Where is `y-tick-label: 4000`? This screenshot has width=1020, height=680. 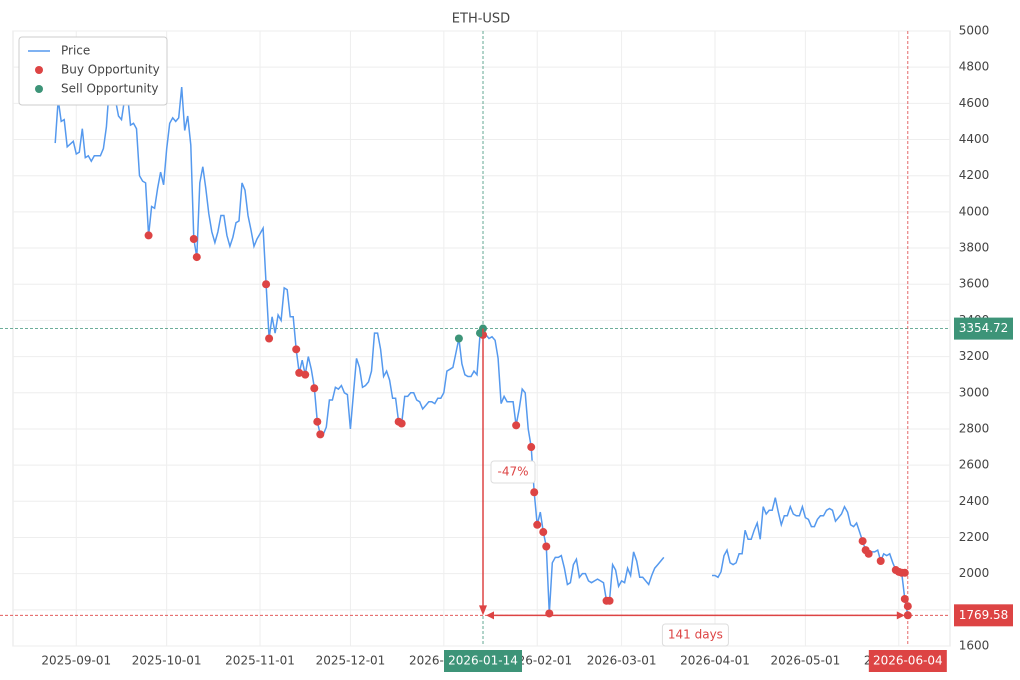
y-tick-label: 4000 is located at coordinates (974, 211).